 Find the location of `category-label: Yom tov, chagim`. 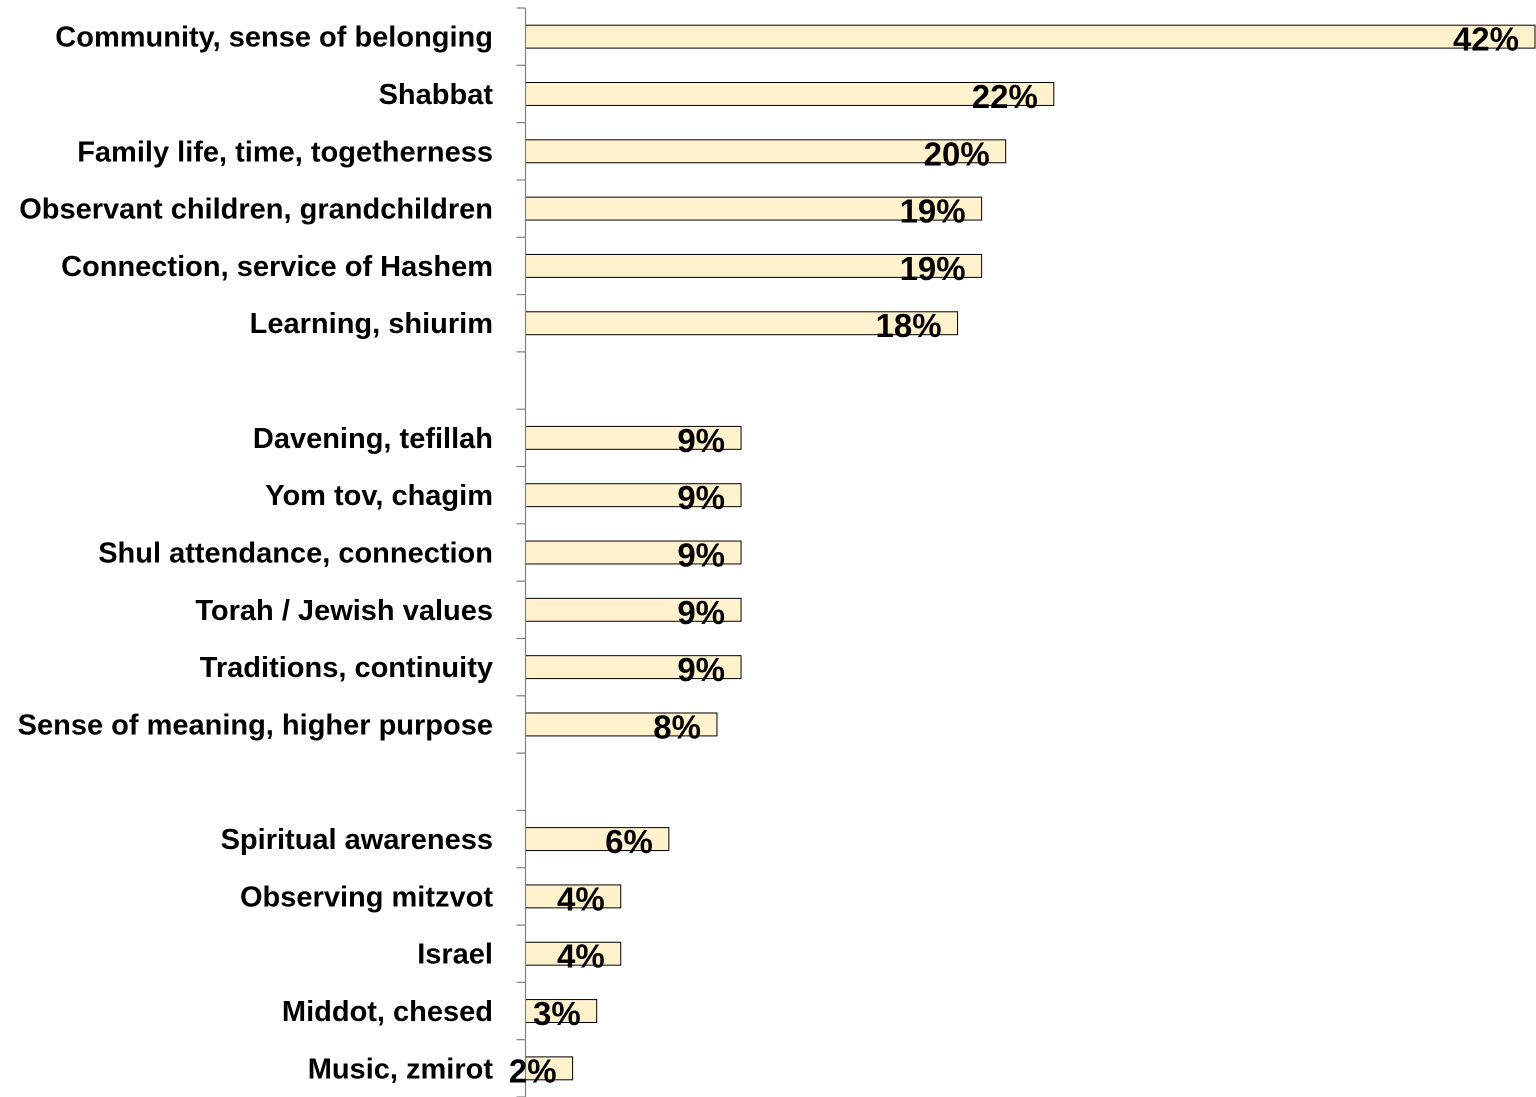

category-label: Yom tov, chagim is located at coordinates (379, 496).